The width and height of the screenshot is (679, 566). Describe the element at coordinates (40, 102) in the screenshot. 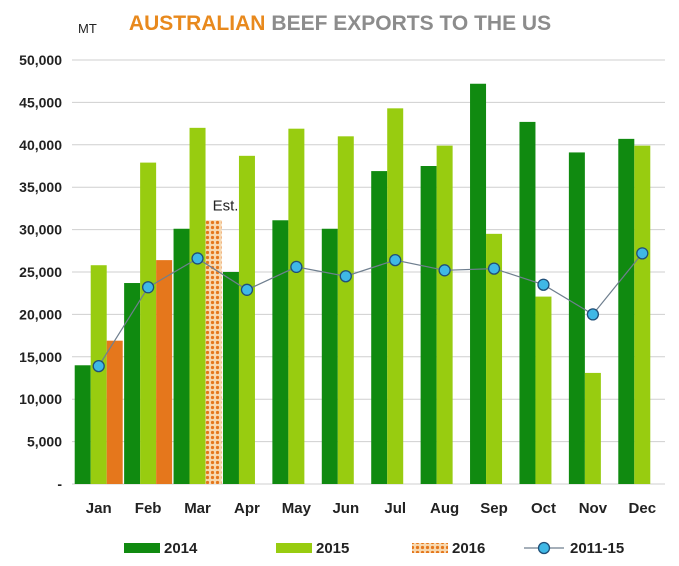

I see `y-tick-label: 45,000` at that location.